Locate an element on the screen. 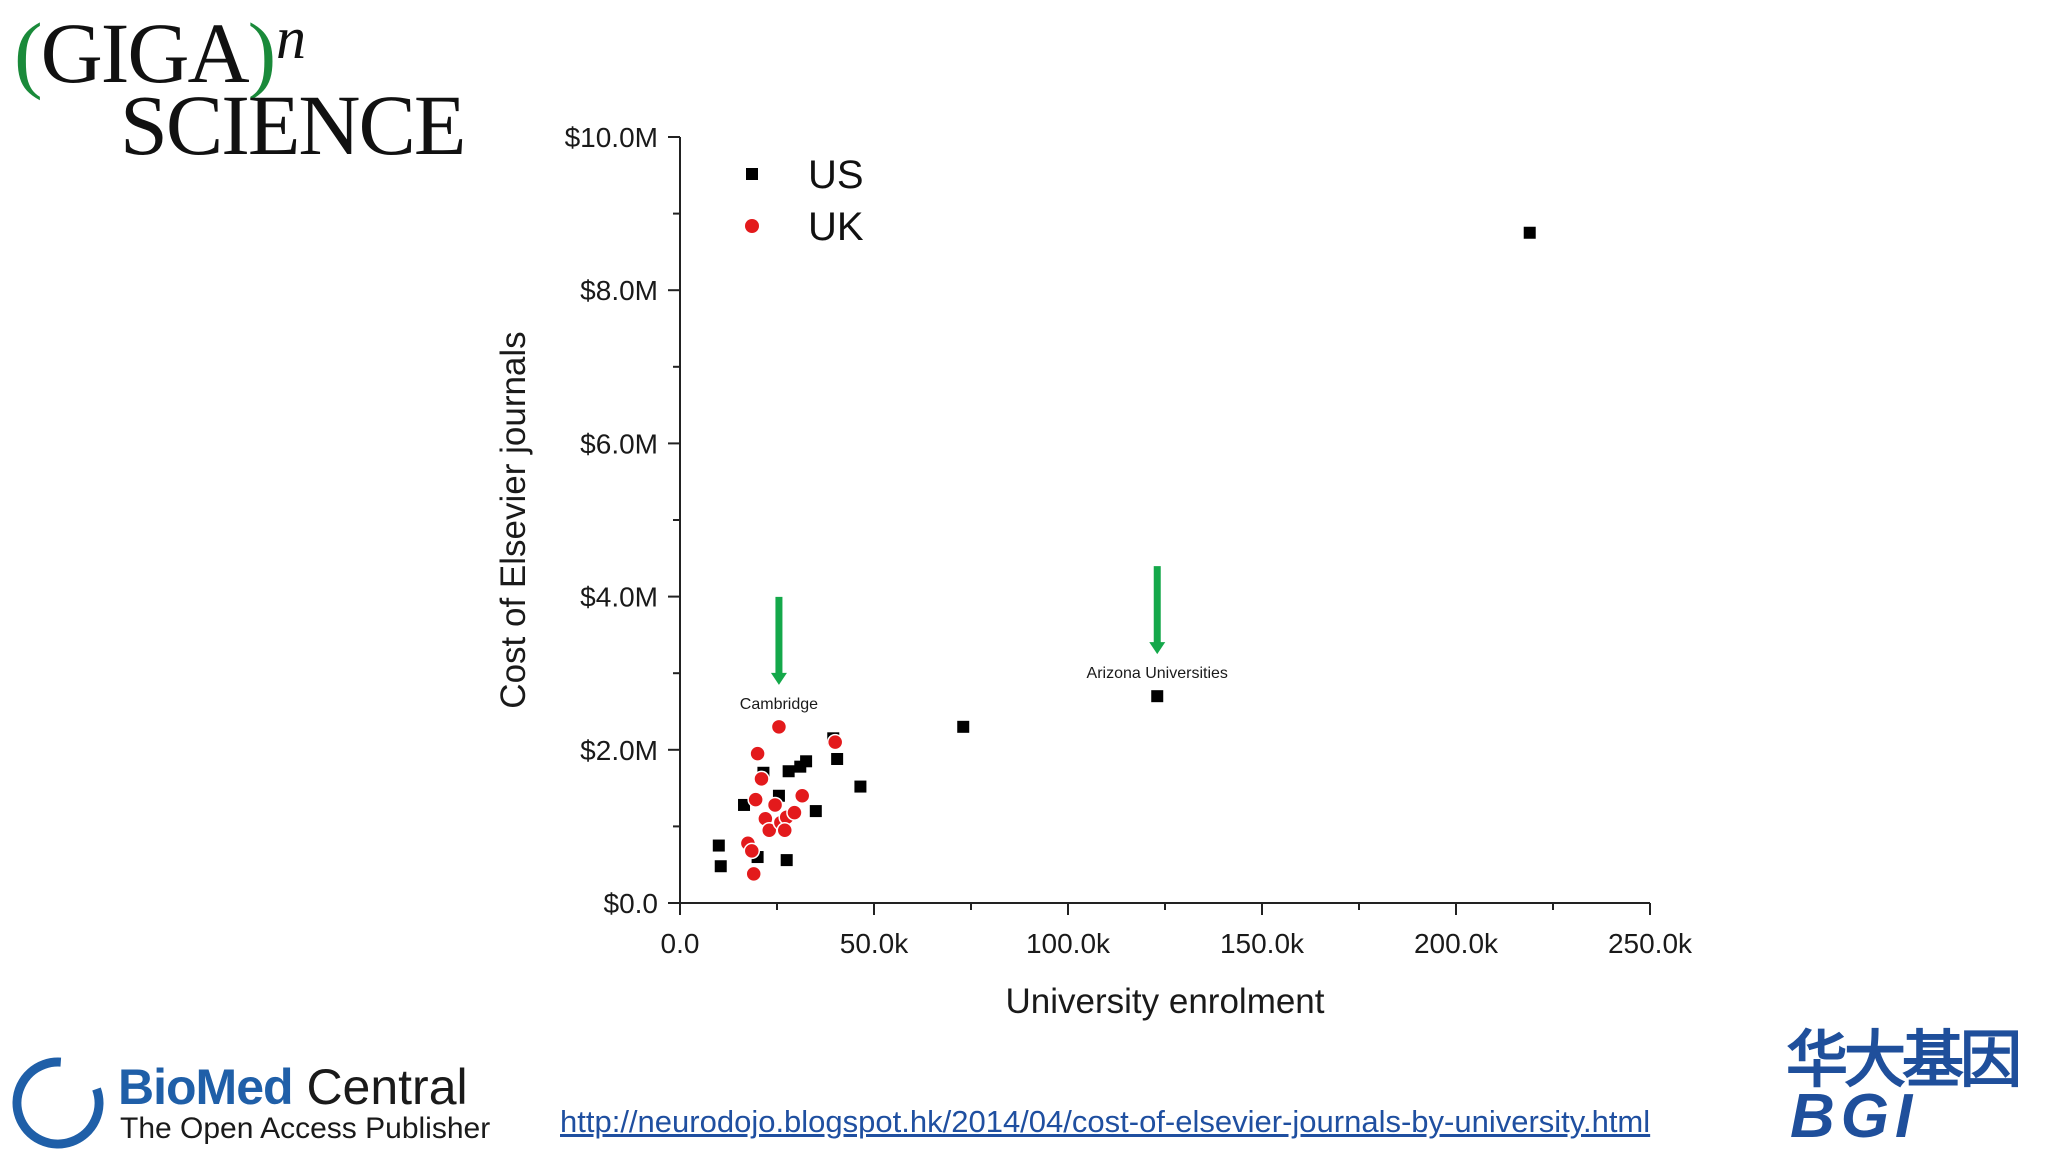 The image size is (2048, 1152). legend-label-uk: UK is located at coordinates (836, 227).